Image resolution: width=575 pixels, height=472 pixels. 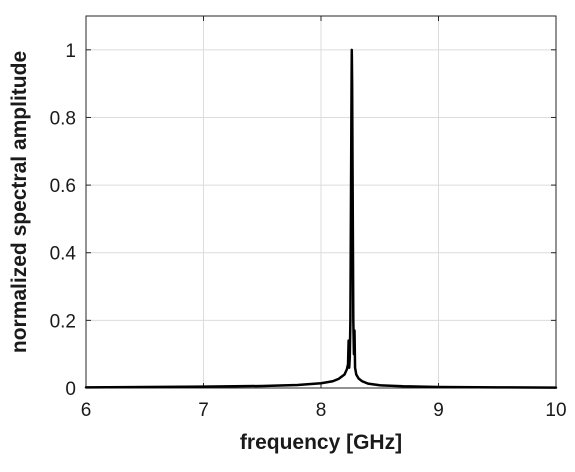 I want to click on y-tick-label: 1, so click(x=70, y=51).